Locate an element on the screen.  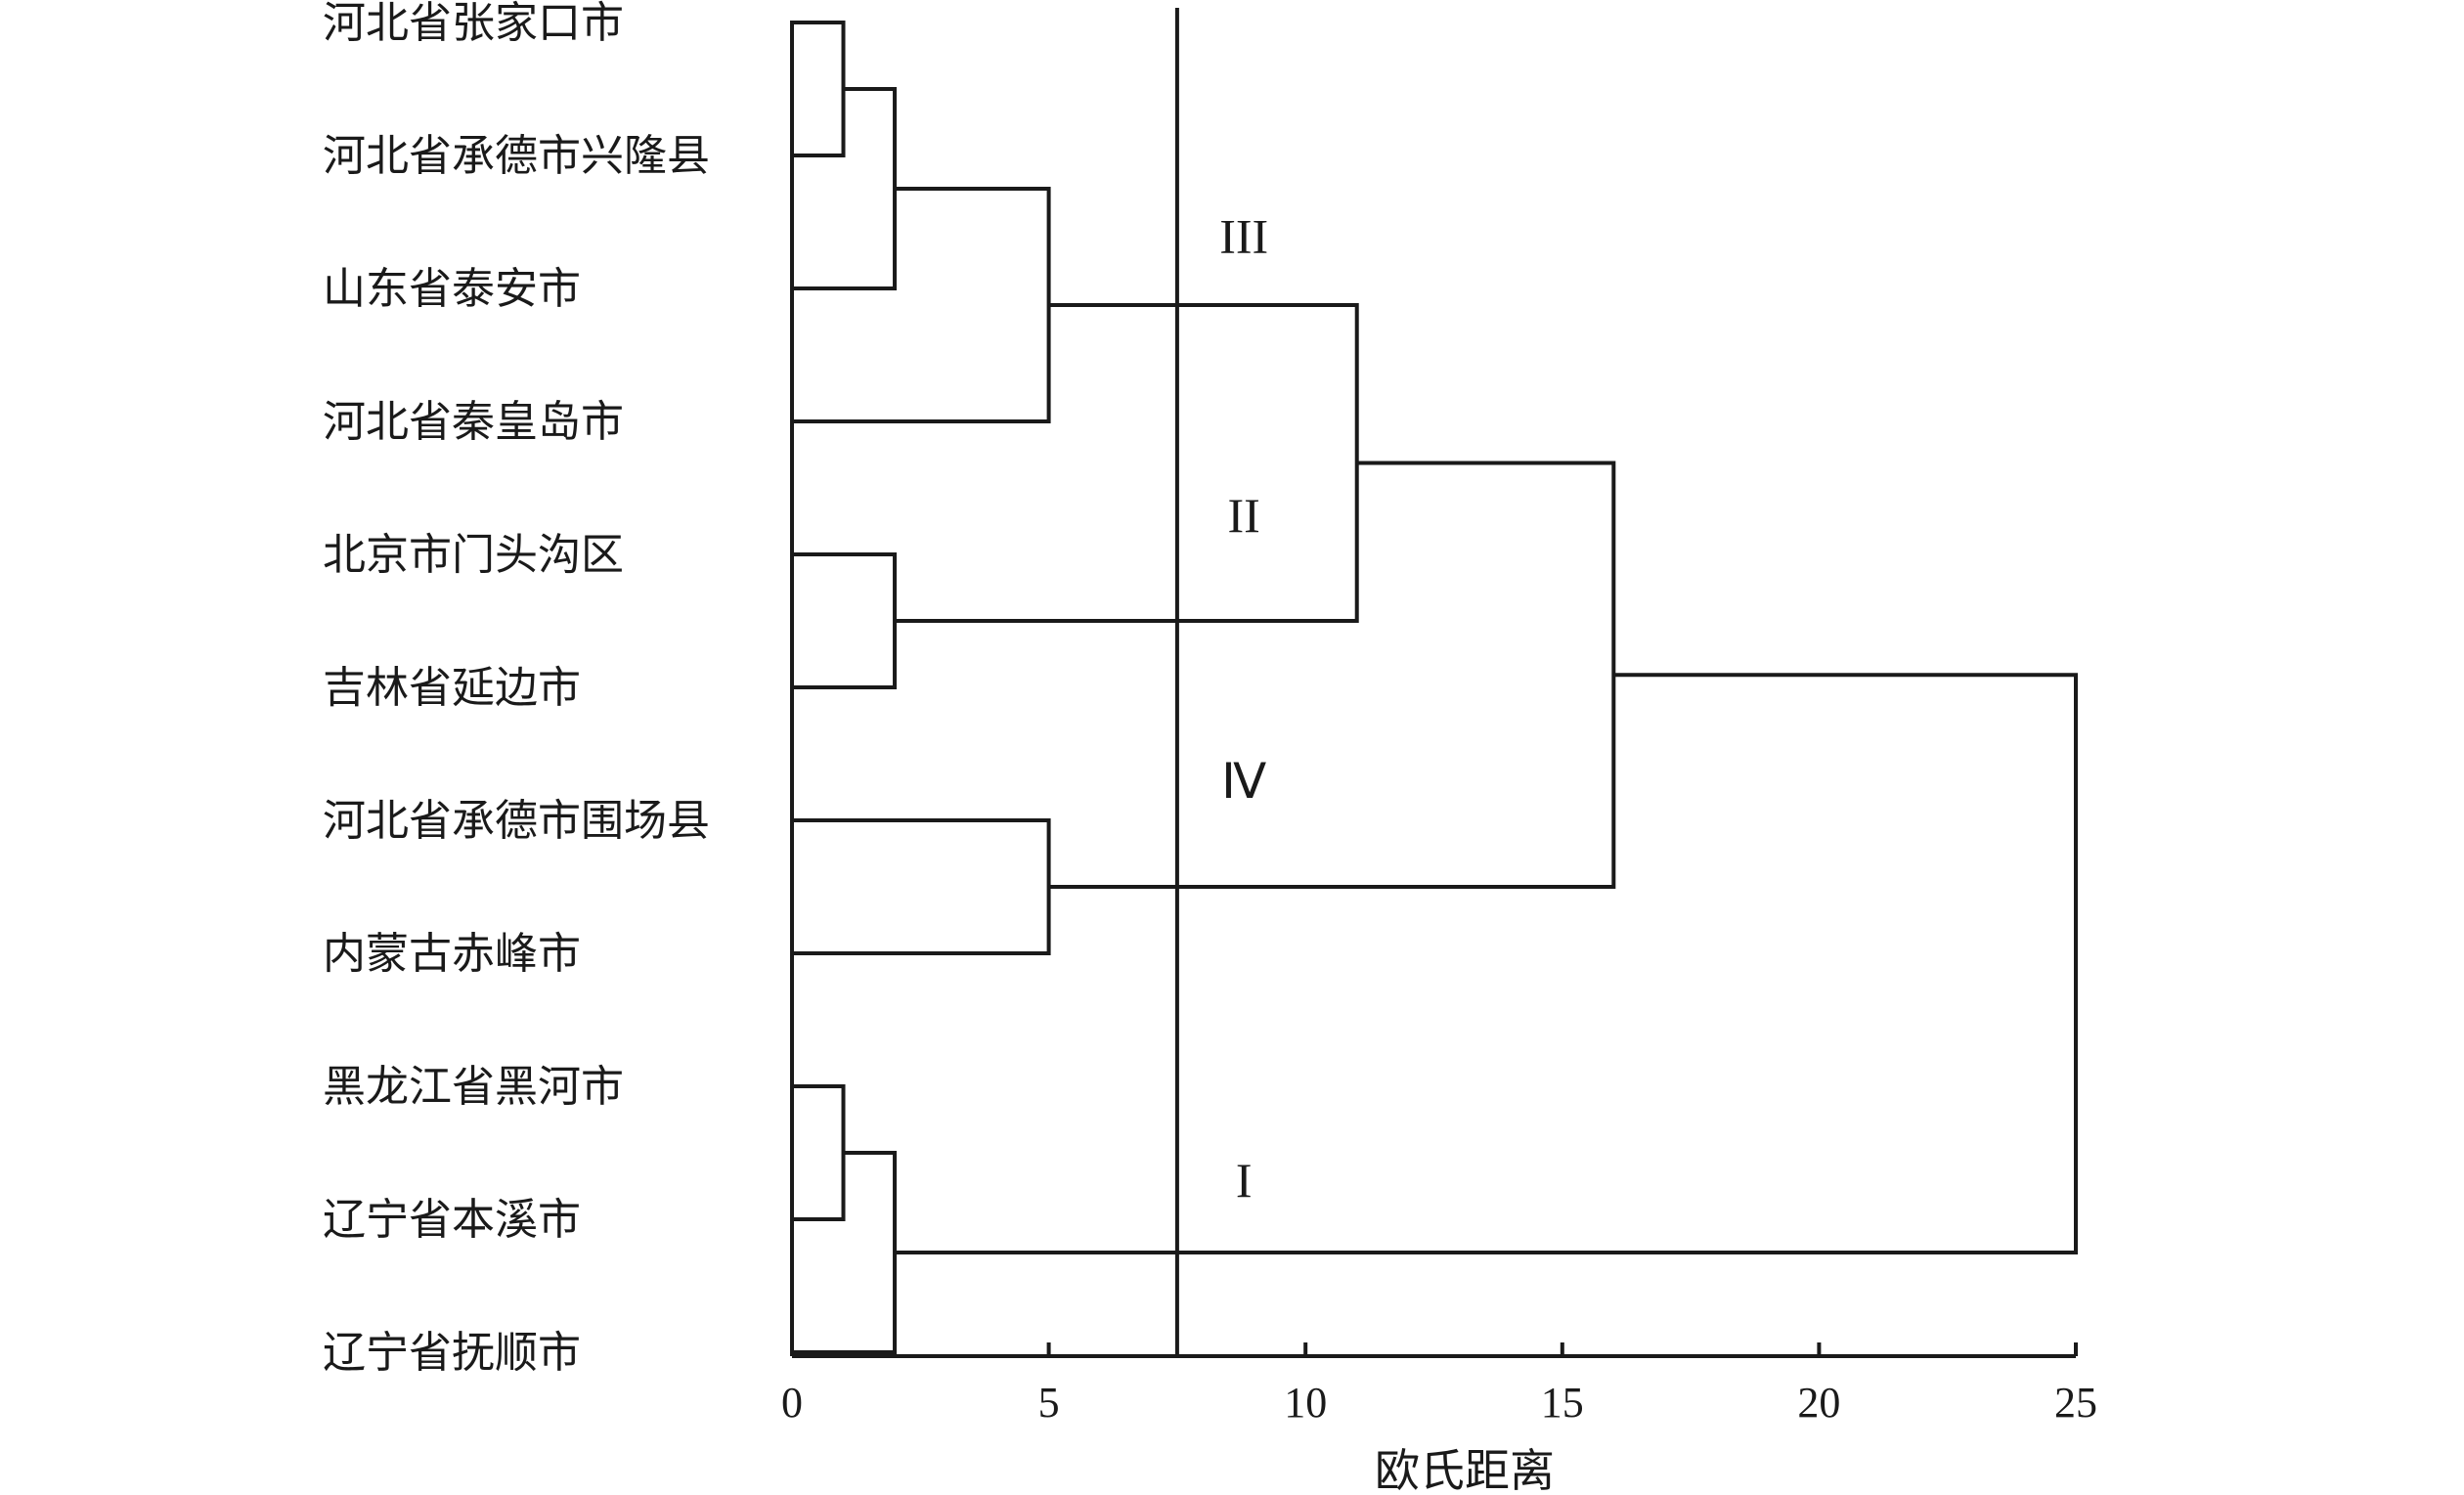
cluster-label: Ⅳ is located at coordinates (1243, 782).